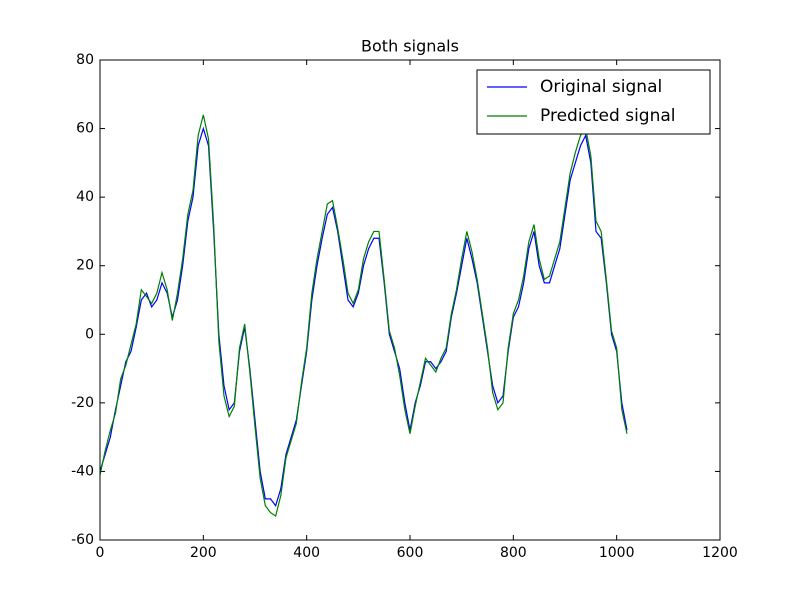  What do you see at coordinates (306, 553) in the screenshot?
I see `x-tick-label: 400` at bounding box center [306, 553].